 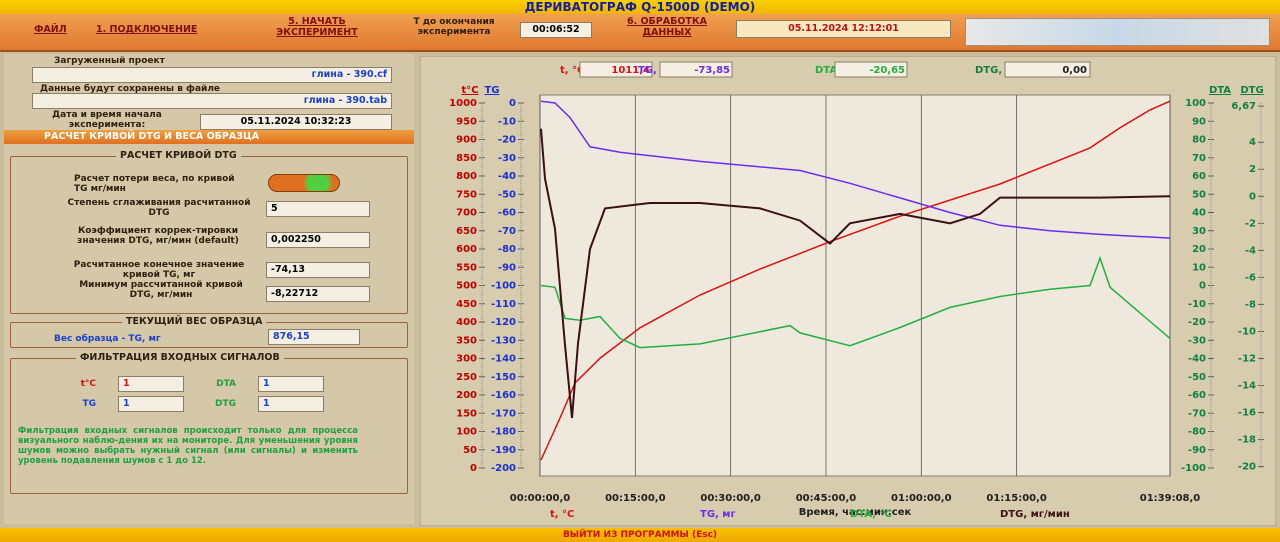 I want to click on remaining-field: 00:06:52, so click(x=556, y=30).